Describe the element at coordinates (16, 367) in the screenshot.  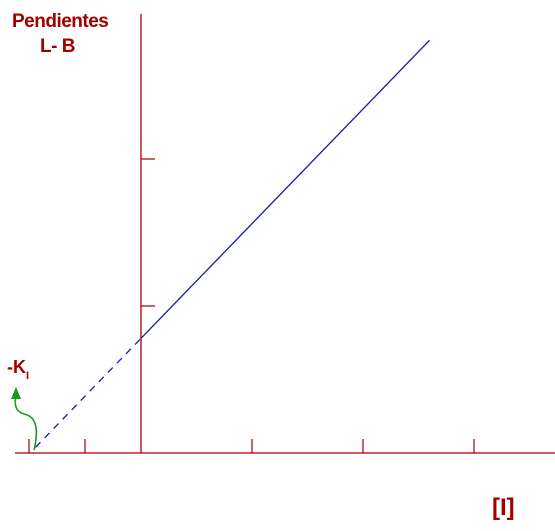
I see `intercept-label-main: -K` at that location.